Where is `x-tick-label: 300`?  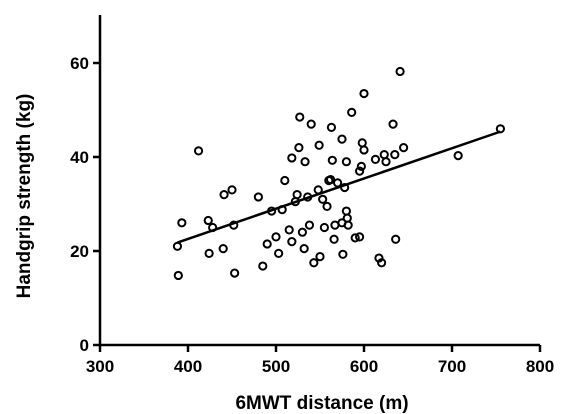
x-tick-label: 300 is located at coordinates (100, 366).